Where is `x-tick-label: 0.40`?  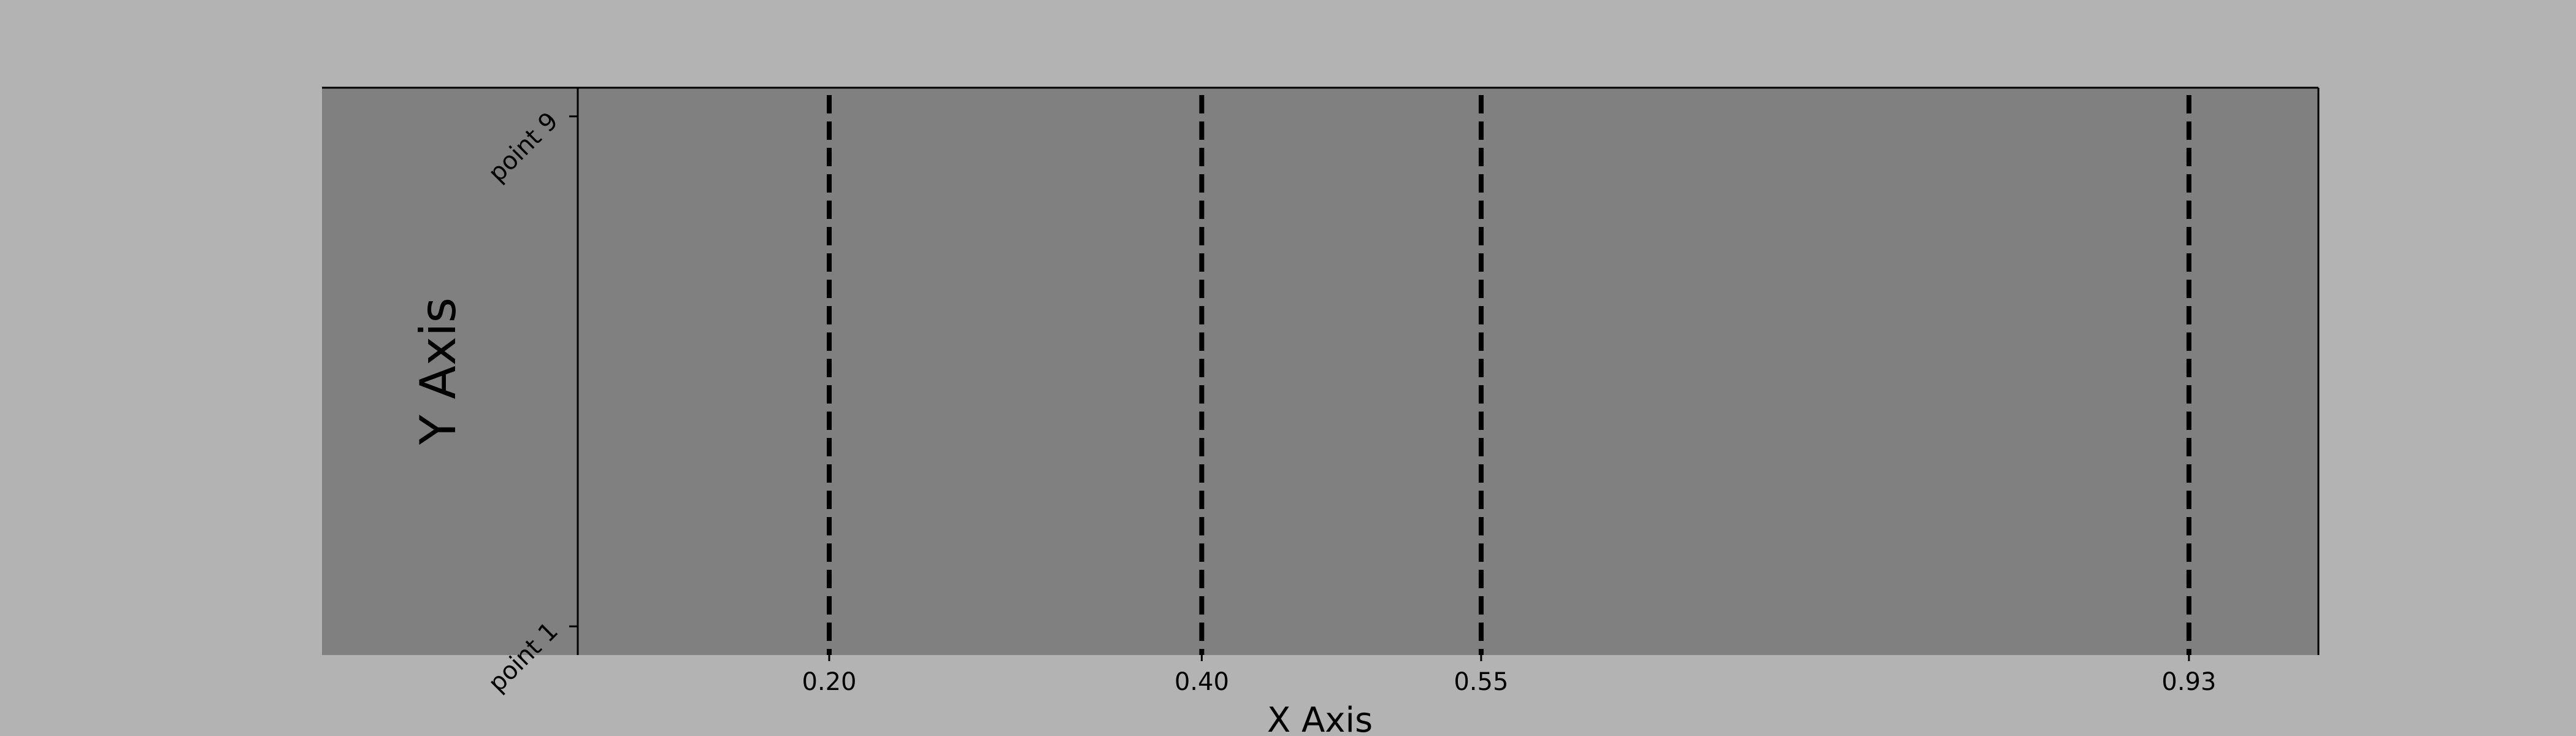 x-tick-label: 0.40 is located at coordinates (1202, 682).